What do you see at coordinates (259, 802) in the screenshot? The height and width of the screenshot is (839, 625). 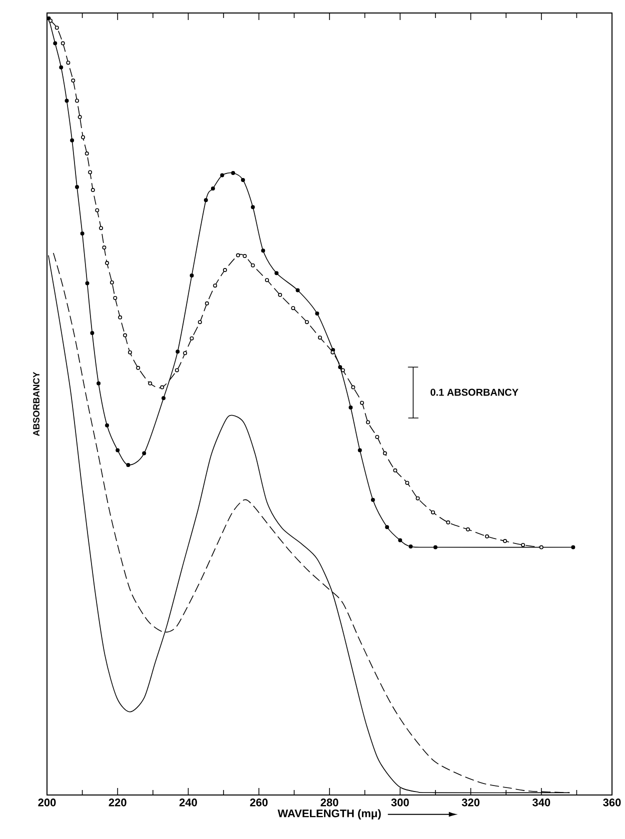 I see `x-tick-label: 260` at bounding box center [259, 802].